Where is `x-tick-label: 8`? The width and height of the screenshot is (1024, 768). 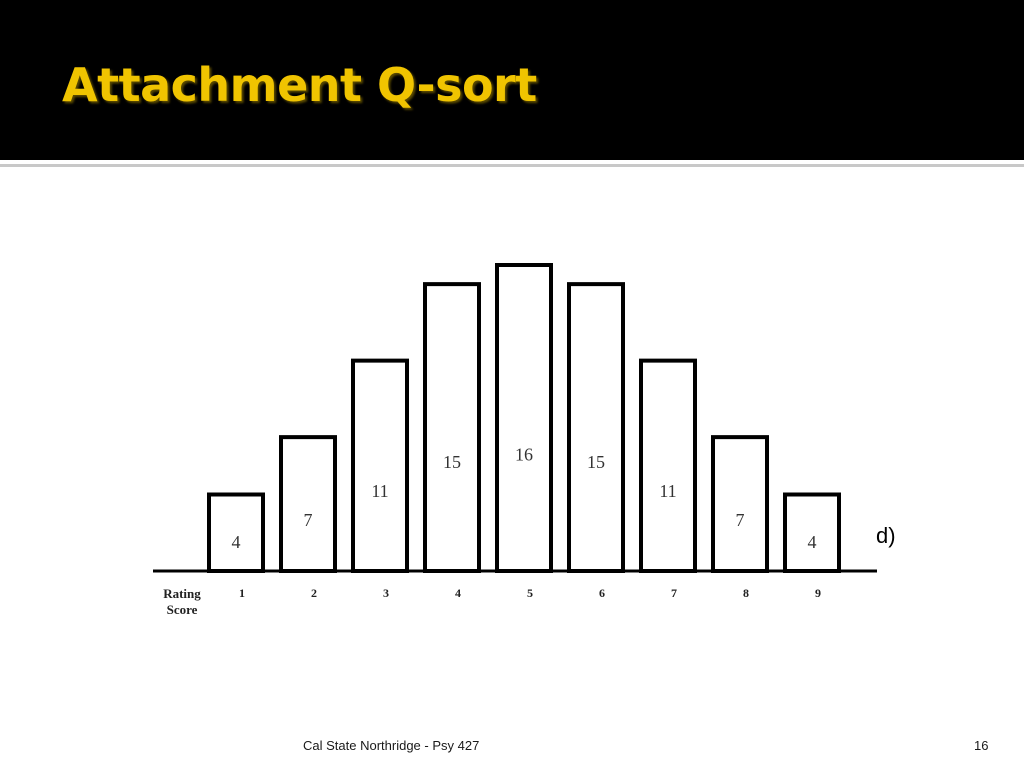 x-tick-label: 8 is located at coordinates (746, 593).